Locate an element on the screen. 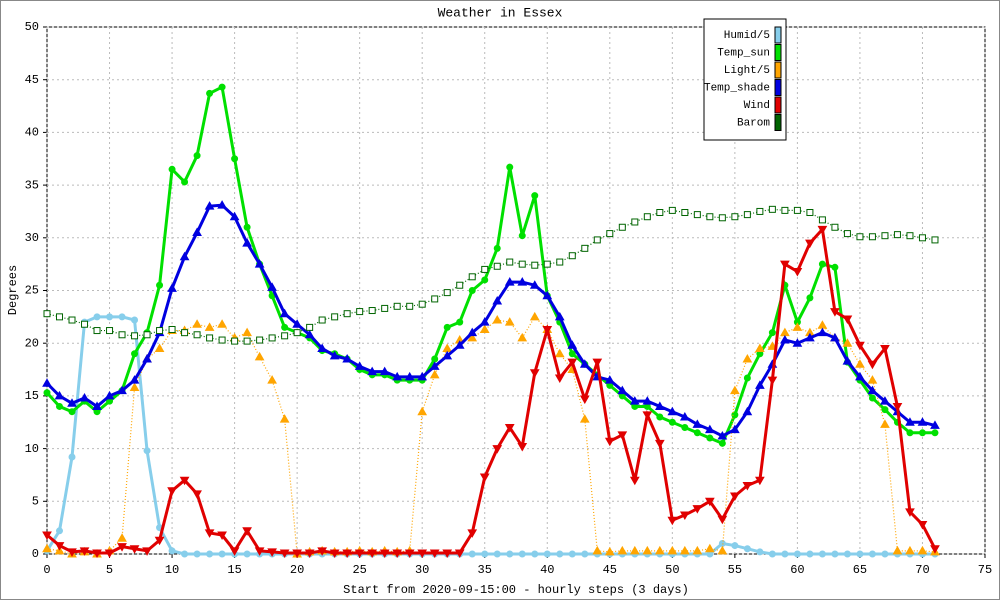 Image resolution: width=1000 pixels, height=600 pixels. legend-swatch is located at coordinates (778, 70).